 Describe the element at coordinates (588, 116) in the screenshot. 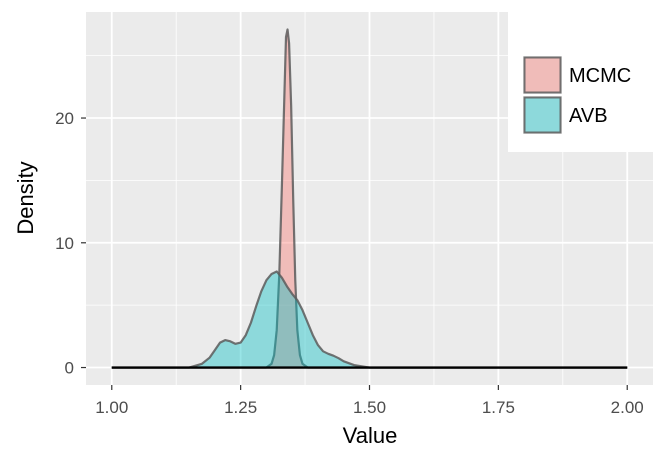

I see `legend-label: AVB` at that location.